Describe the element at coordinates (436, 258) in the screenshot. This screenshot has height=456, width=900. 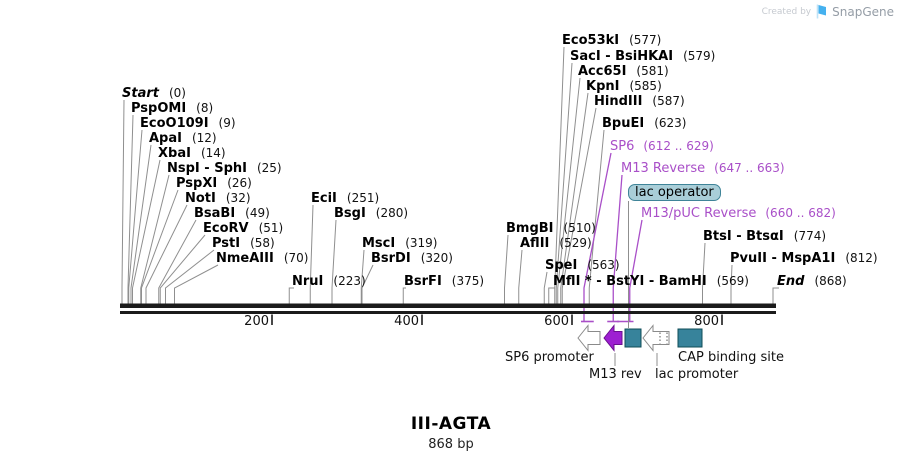
I see `enzyme-position: (320)` at that location.